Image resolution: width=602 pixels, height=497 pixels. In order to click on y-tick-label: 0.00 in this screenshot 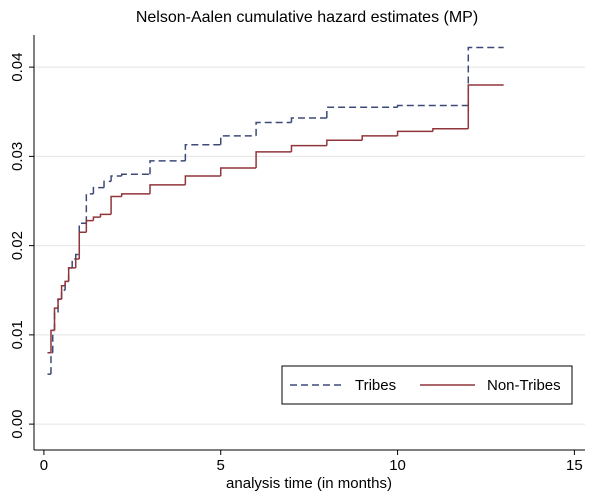, I will do `click(17, 424)`.